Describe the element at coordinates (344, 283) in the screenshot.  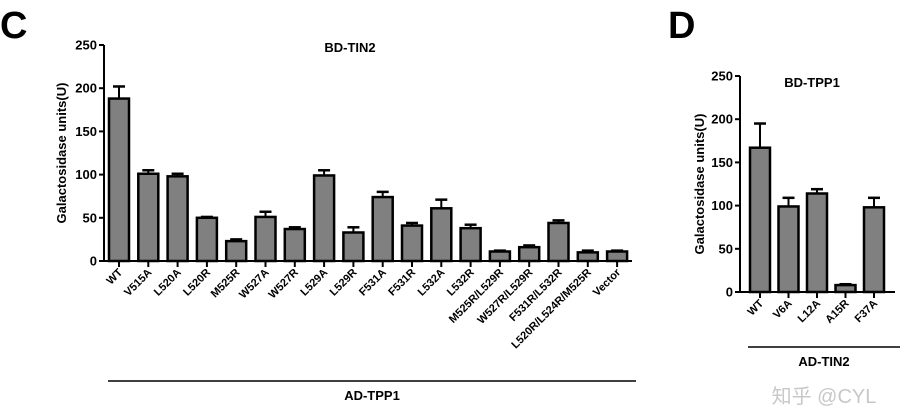
I see `x-tick-label: L529R` at that location.